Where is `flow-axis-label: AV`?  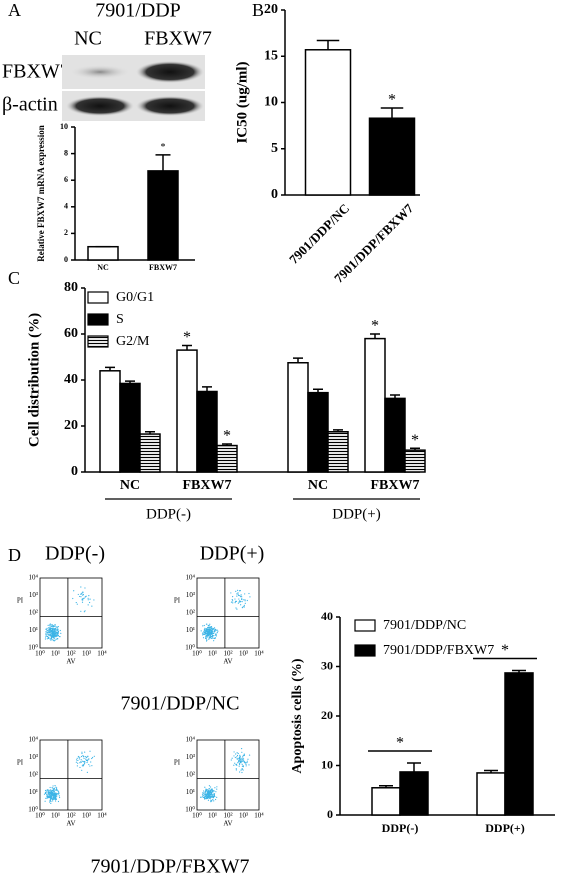 flow-axis-label: AV is located at coordinates (70, 662).